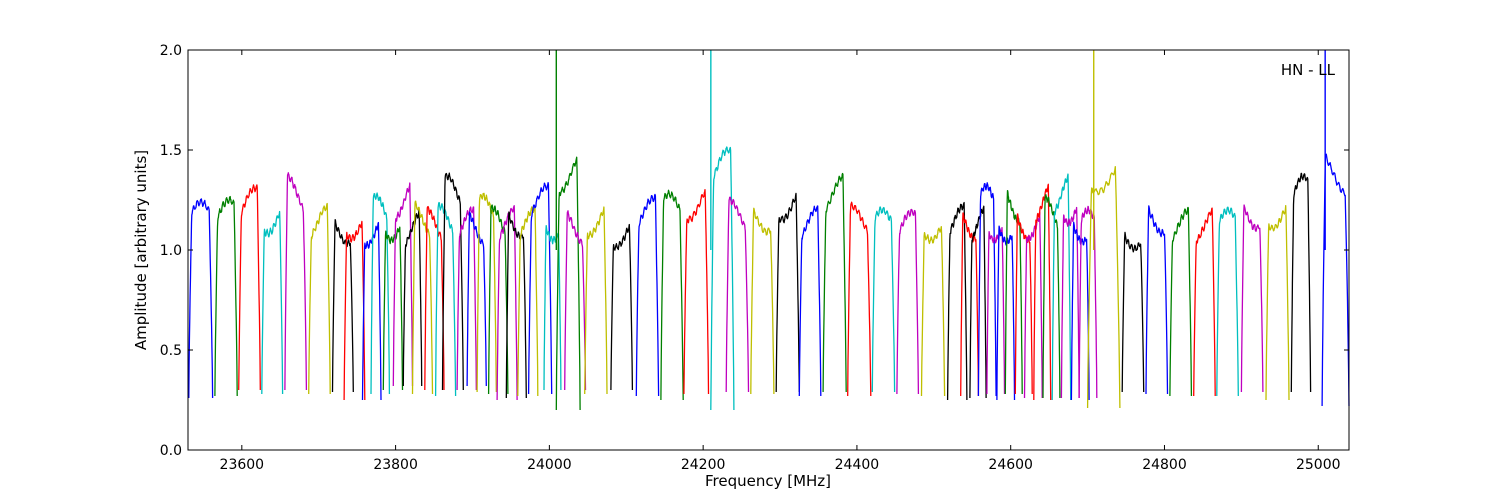 This screenshot has height=500, width=1500. What do you see at coordinates (857, 465) in the screenshot?
I see `x-tick-label: 24400` at bounding box center [857, 465].